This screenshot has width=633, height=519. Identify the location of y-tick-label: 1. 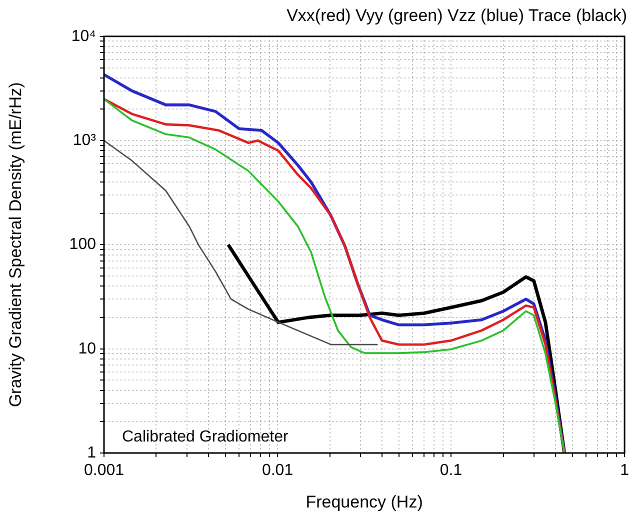
(91, 453).